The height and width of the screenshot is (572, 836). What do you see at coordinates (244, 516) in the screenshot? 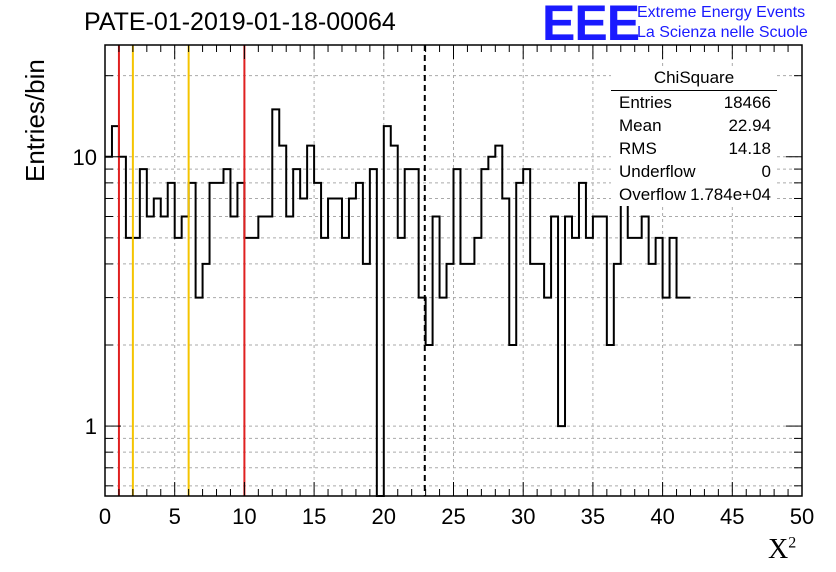
I see `x-tick-label: 10` at bounding box center [244, 516].